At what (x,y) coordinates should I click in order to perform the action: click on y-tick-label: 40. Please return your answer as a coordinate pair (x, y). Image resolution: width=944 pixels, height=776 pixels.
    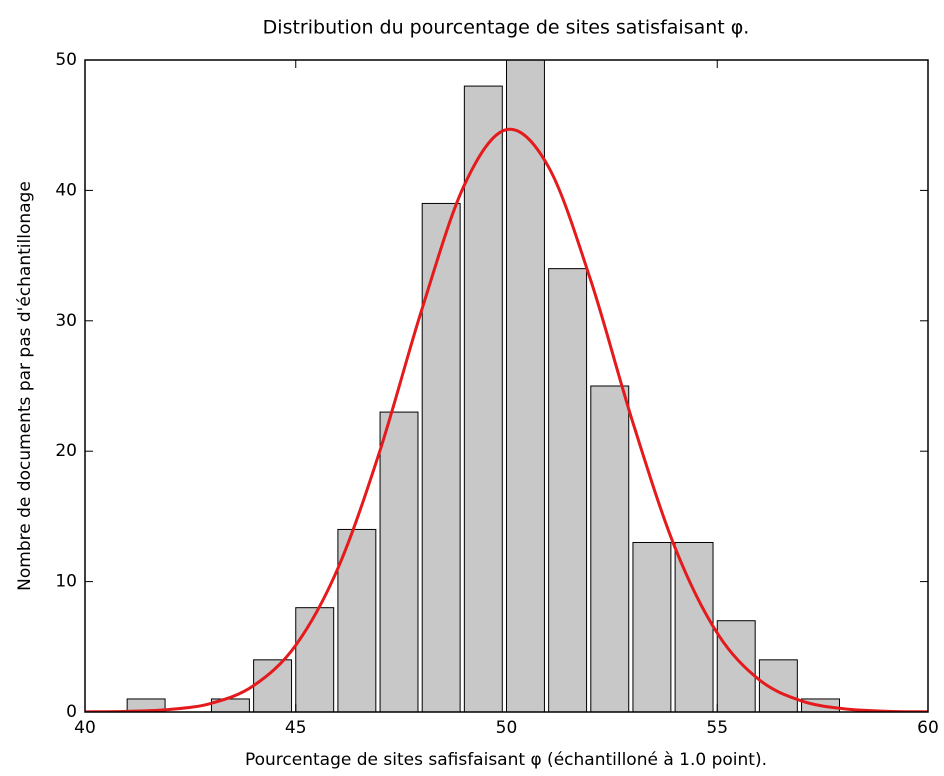
    Looking at the image, I should click on (66, 190).